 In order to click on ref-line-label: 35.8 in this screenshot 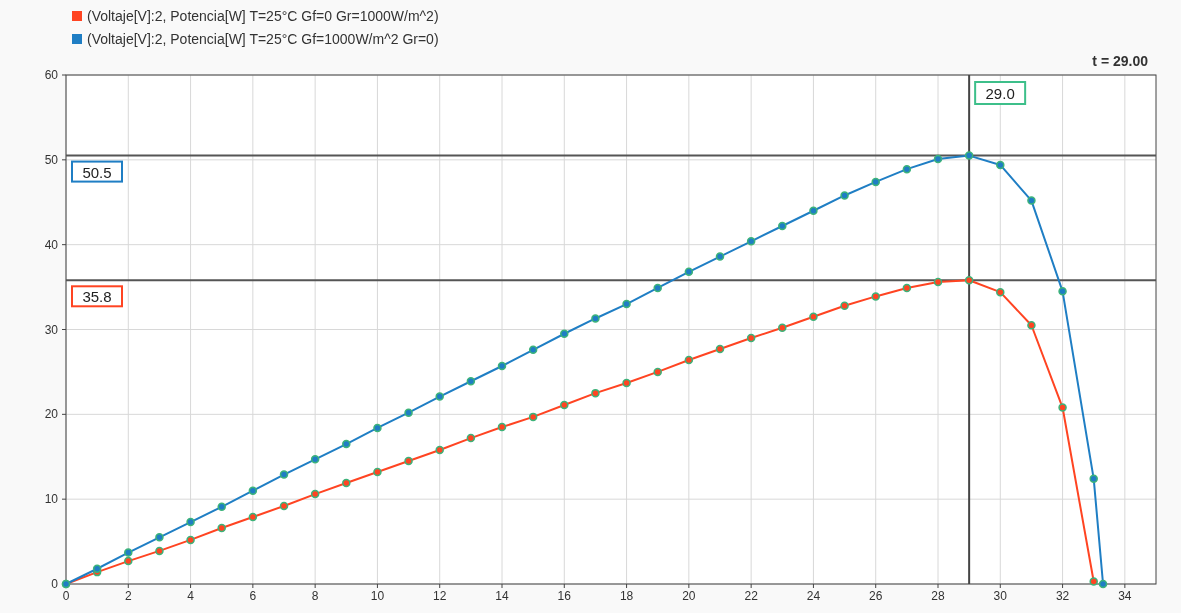, I will do `click(97, 297)`.